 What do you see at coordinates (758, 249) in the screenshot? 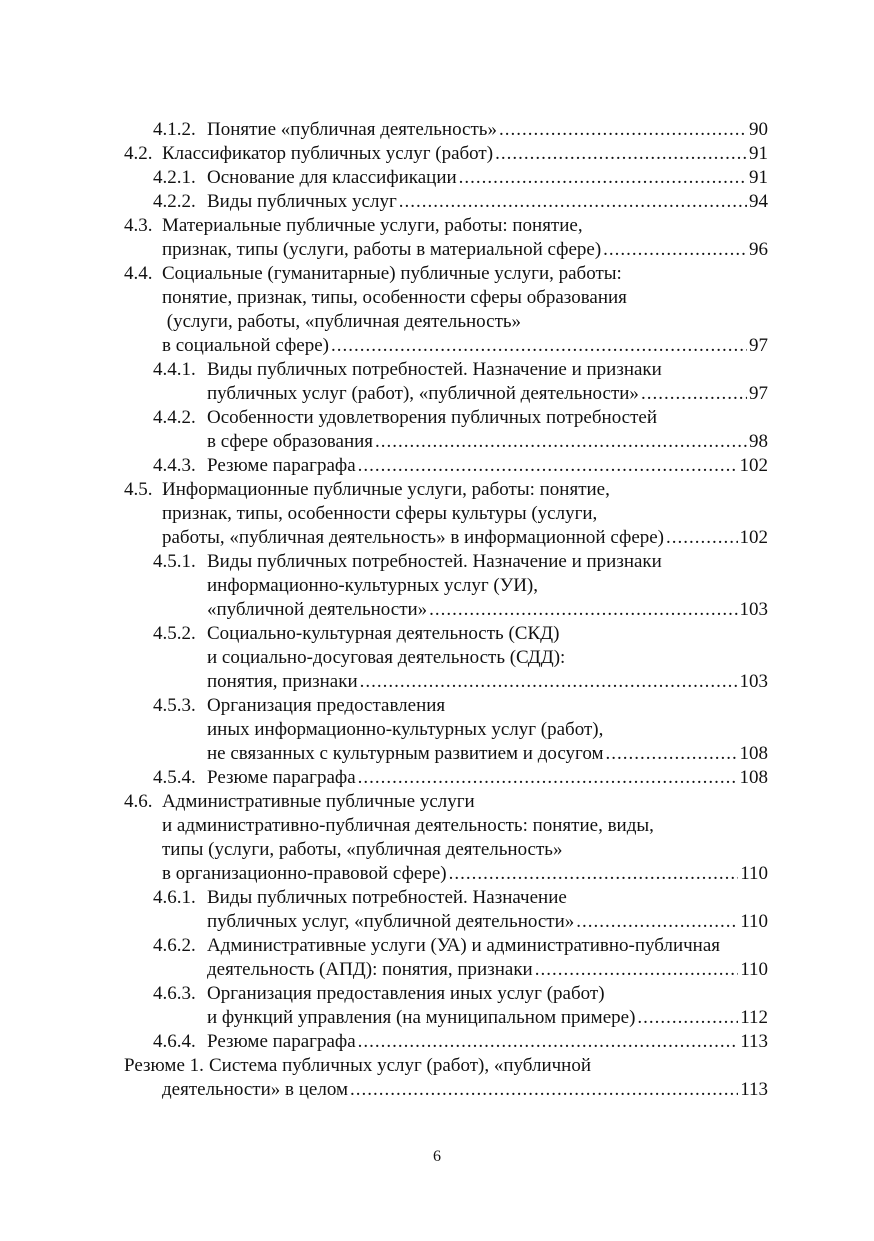
I see `toc-entry-page: 96` at bounding box center [758, 249].